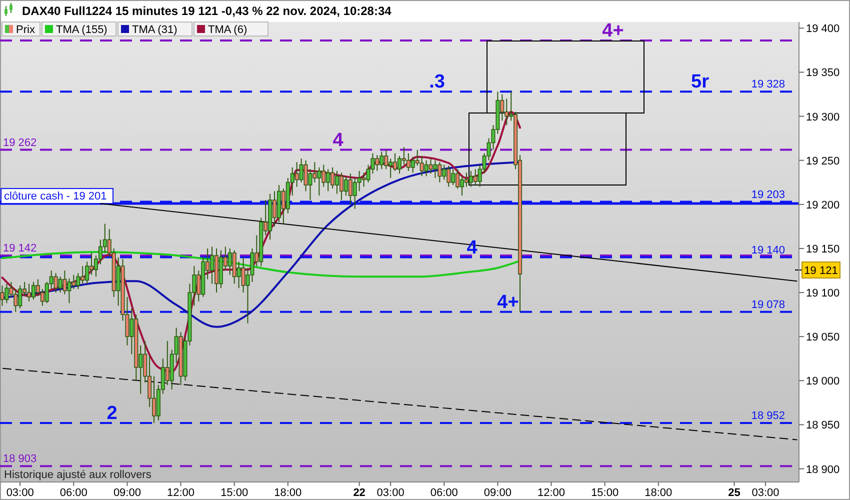 This screenshot has width=850, height=500. Describe the element at coordinates (823, 161) in the screenshot. I see `y-tick-label: 19 250` at that location.